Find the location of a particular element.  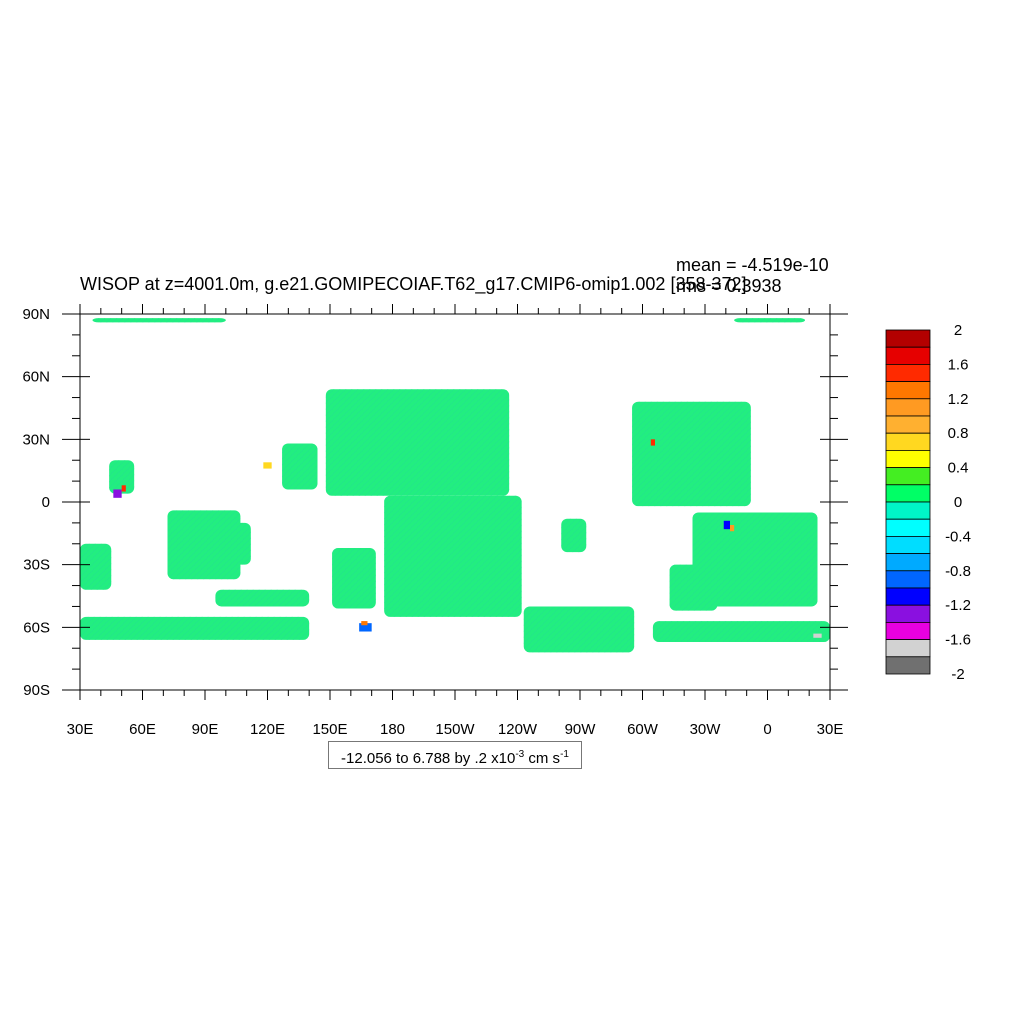

colorbar-label: 0.8 is located at coordinates (958, 433).